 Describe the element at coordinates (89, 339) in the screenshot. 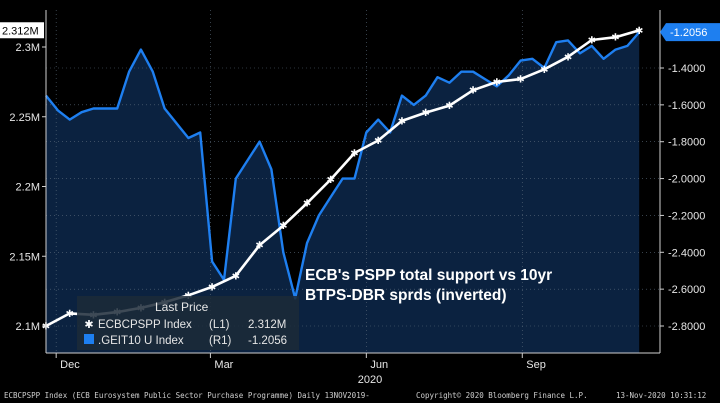

I see `legend-swatch-geit10` at that location.